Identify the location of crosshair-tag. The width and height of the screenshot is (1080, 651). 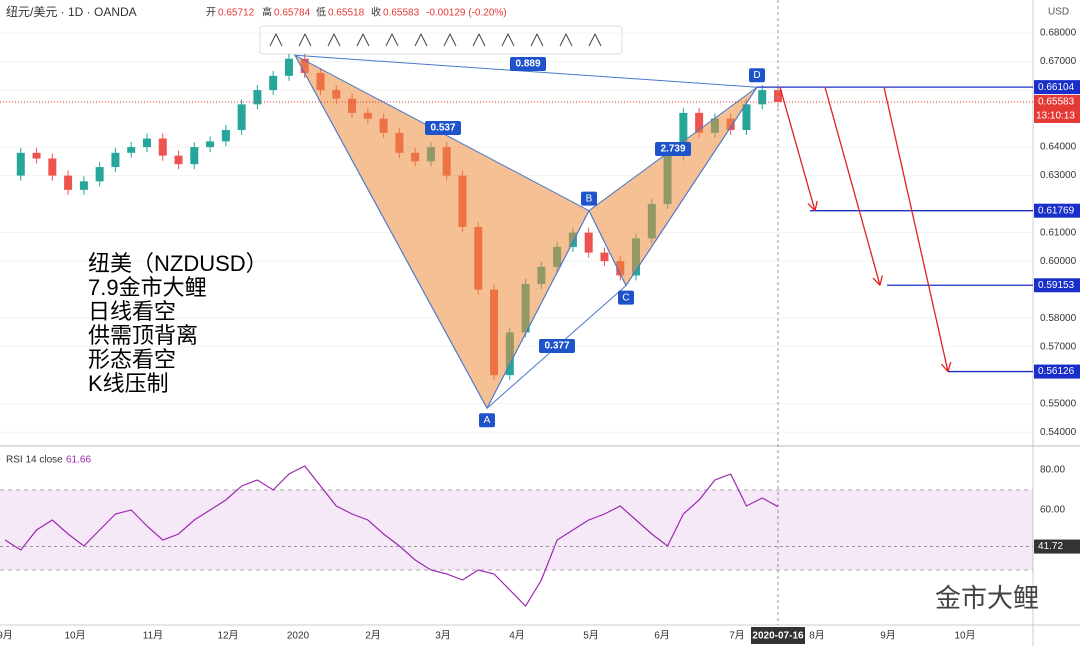
(1057, 546).